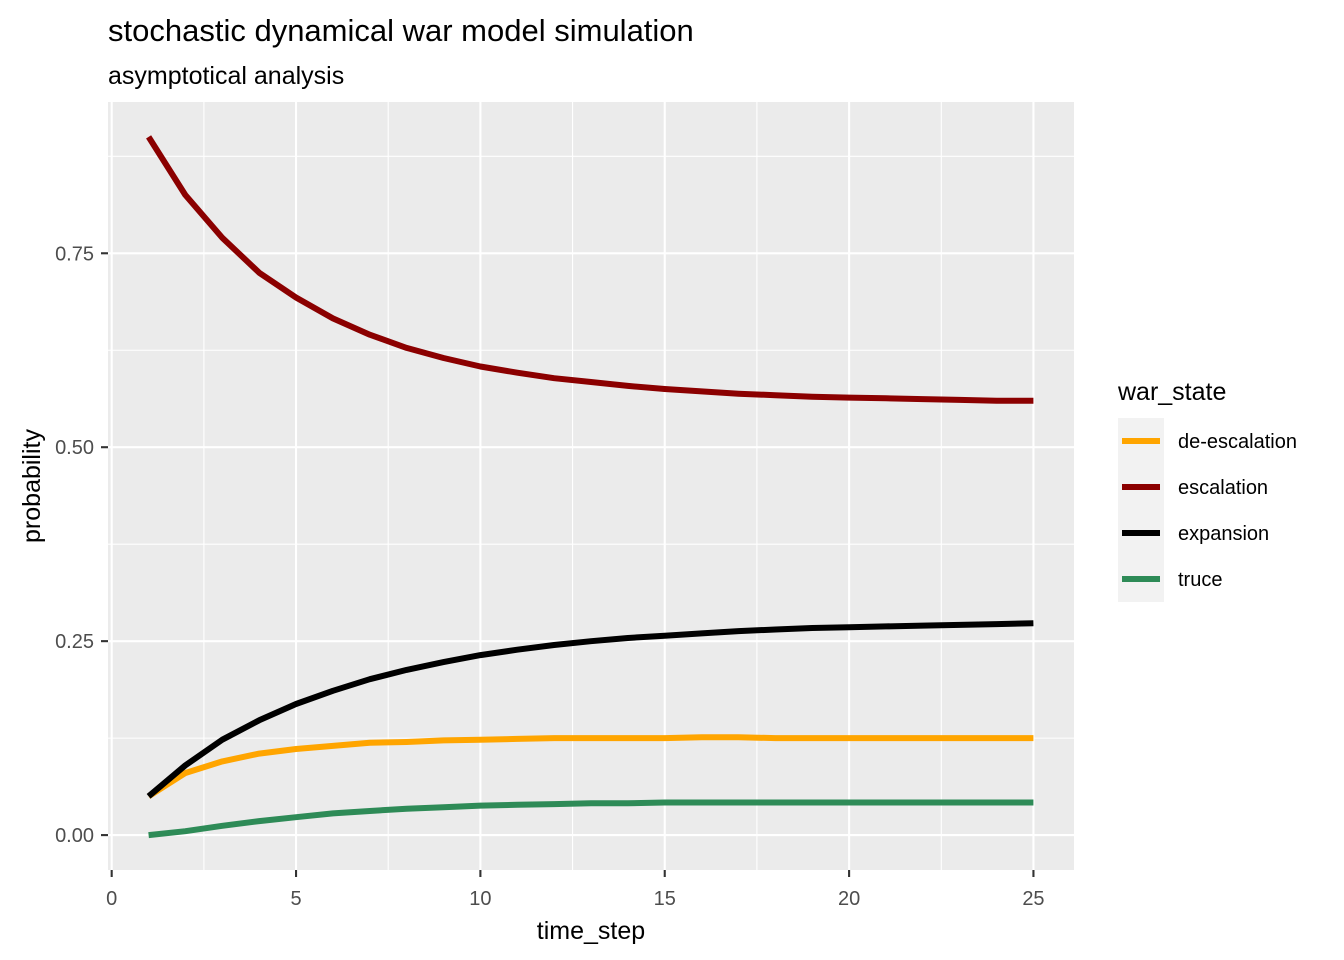  I want to click on y-tick-label: 0.25, so click(74, 642).